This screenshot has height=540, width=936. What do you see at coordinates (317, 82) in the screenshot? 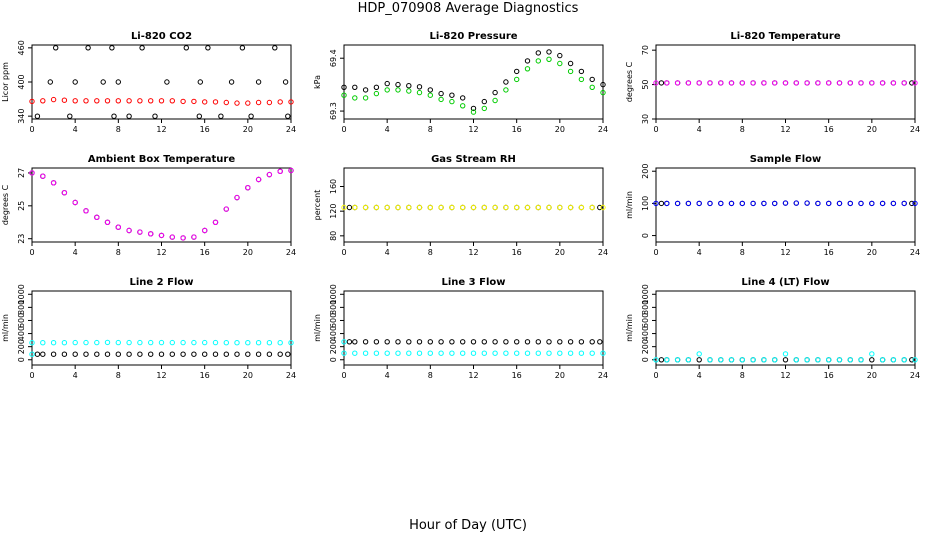
I see `y-axis-label: kPa` at bounding box center [317, 82].